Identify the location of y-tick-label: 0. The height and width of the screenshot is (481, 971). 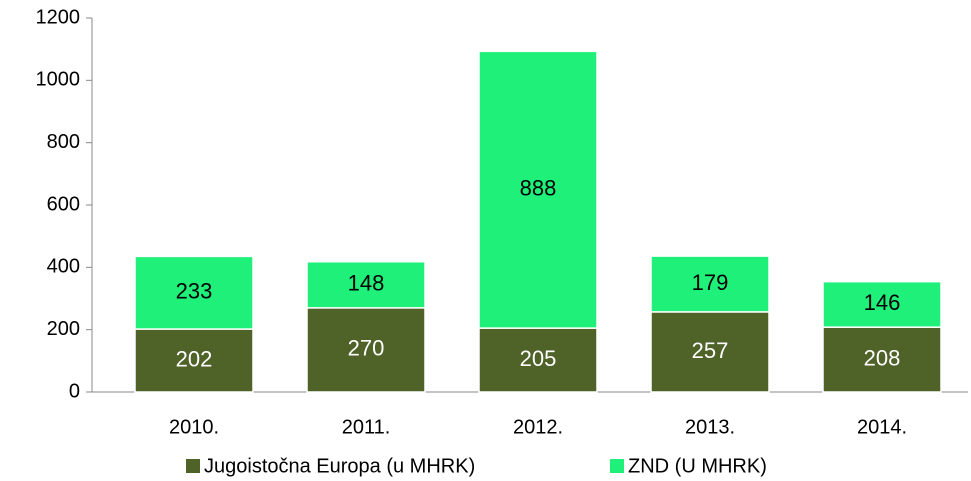
(74, 391).